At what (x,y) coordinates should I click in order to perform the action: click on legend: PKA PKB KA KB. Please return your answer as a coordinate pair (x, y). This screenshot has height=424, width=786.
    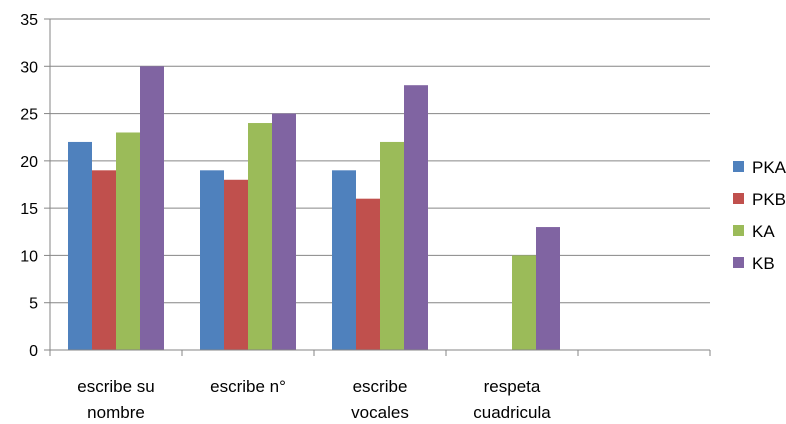
    Looking at the image, I should click on (759, 215).